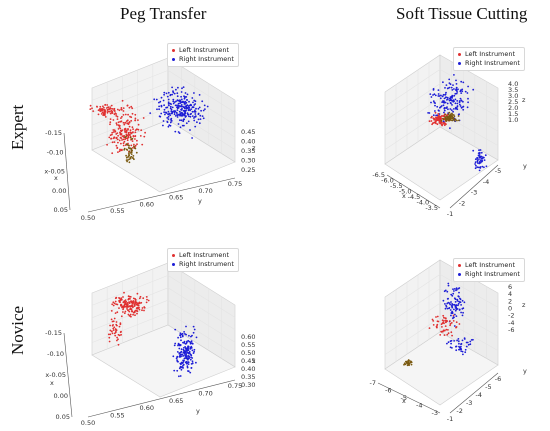  Describe the element at coordinates (462, 203) in the screenshot. I see `y-tick-label: -2` at that location.